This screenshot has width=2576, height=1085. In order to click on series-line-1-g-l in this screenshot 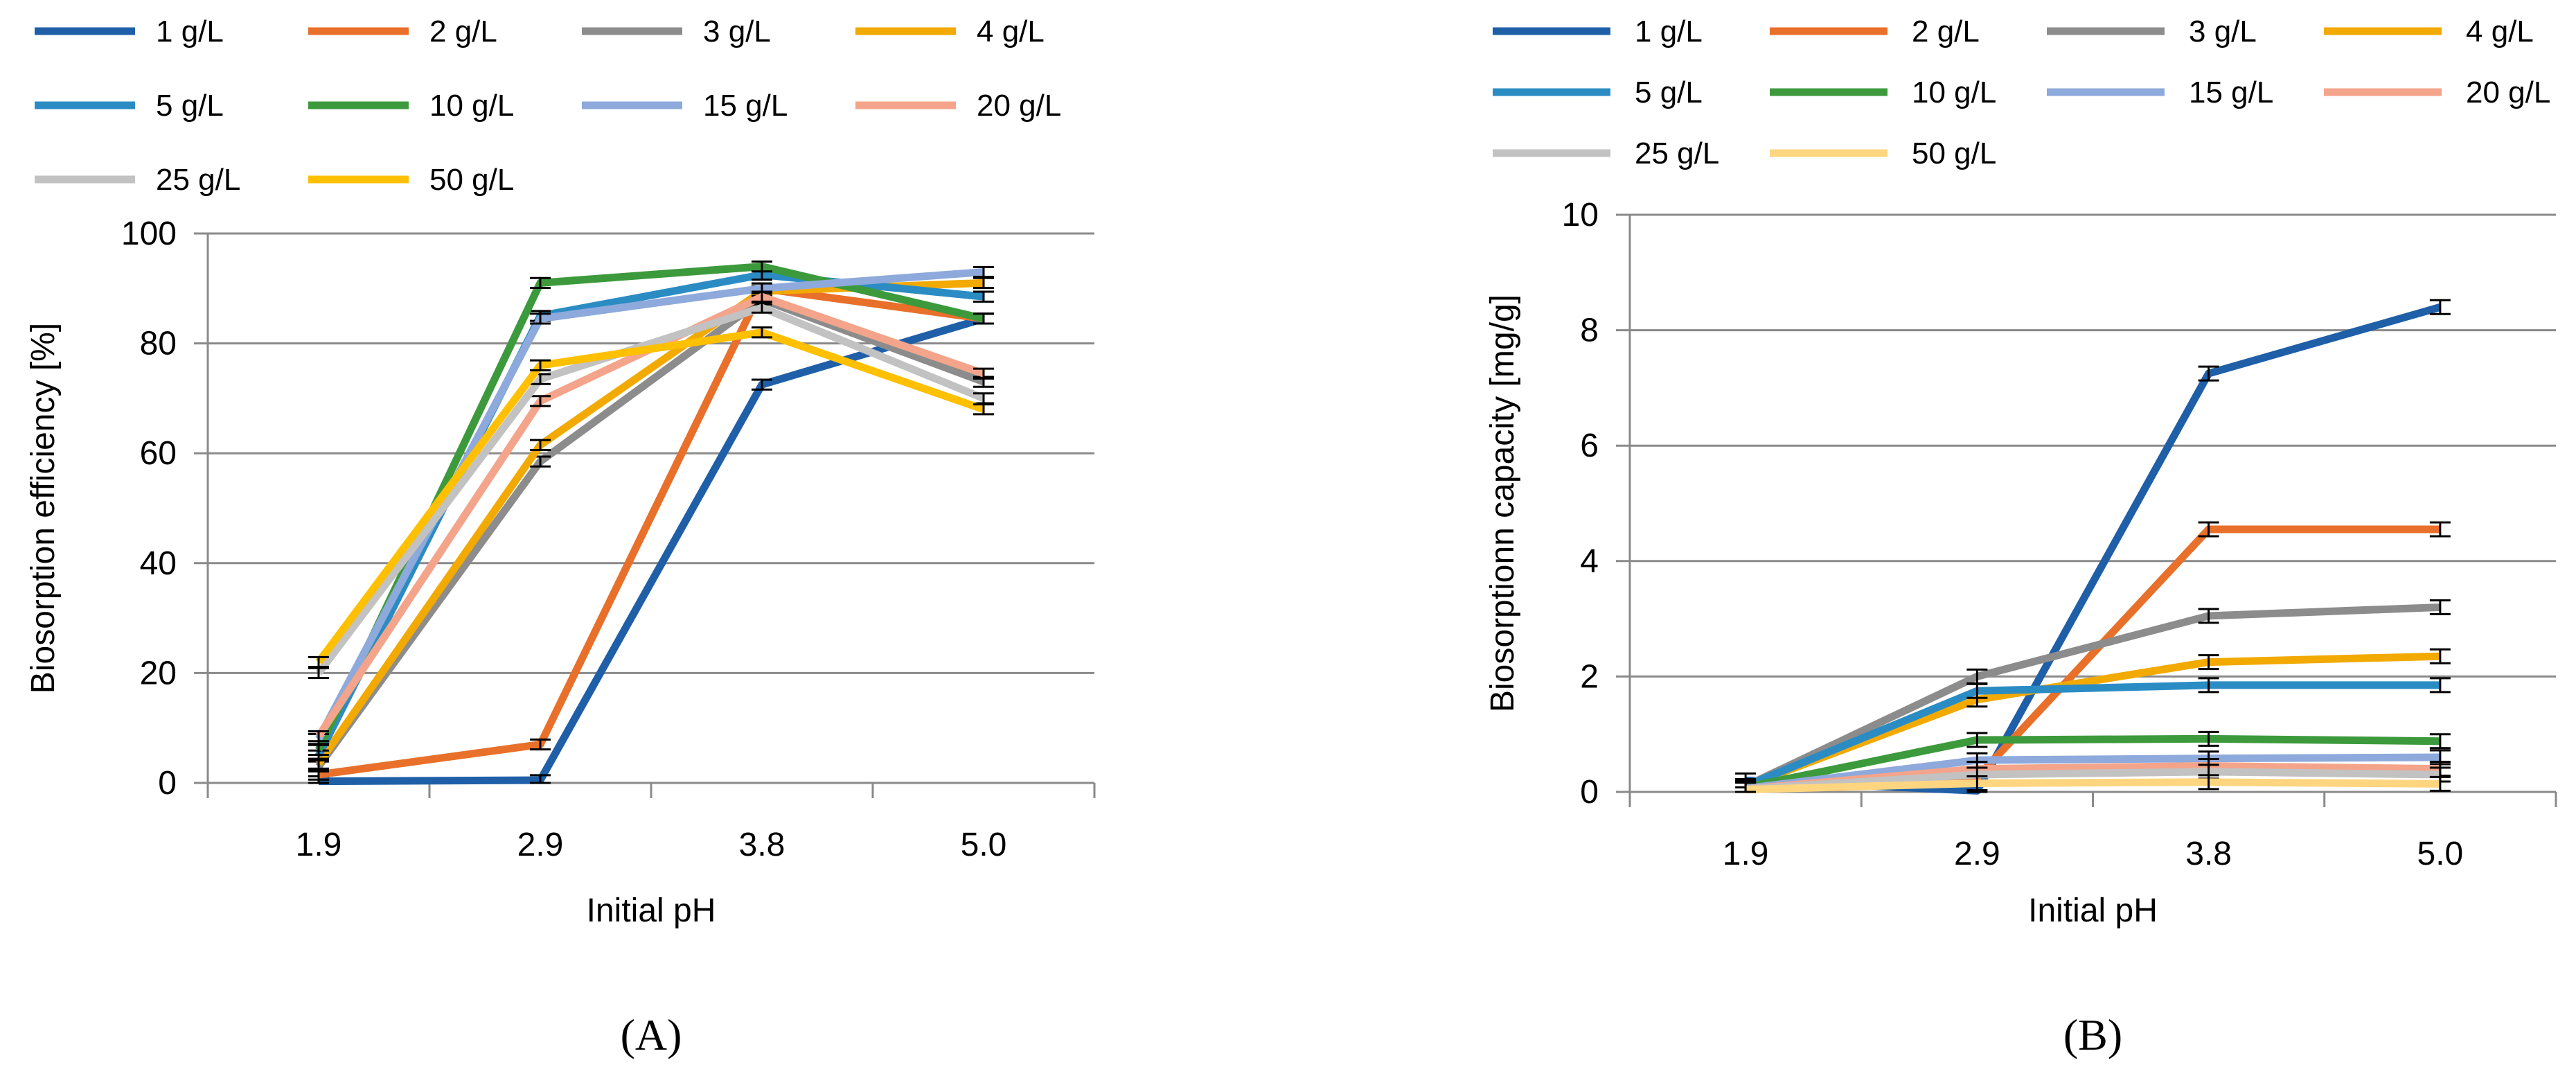, I will do `click(2093, 549)`.